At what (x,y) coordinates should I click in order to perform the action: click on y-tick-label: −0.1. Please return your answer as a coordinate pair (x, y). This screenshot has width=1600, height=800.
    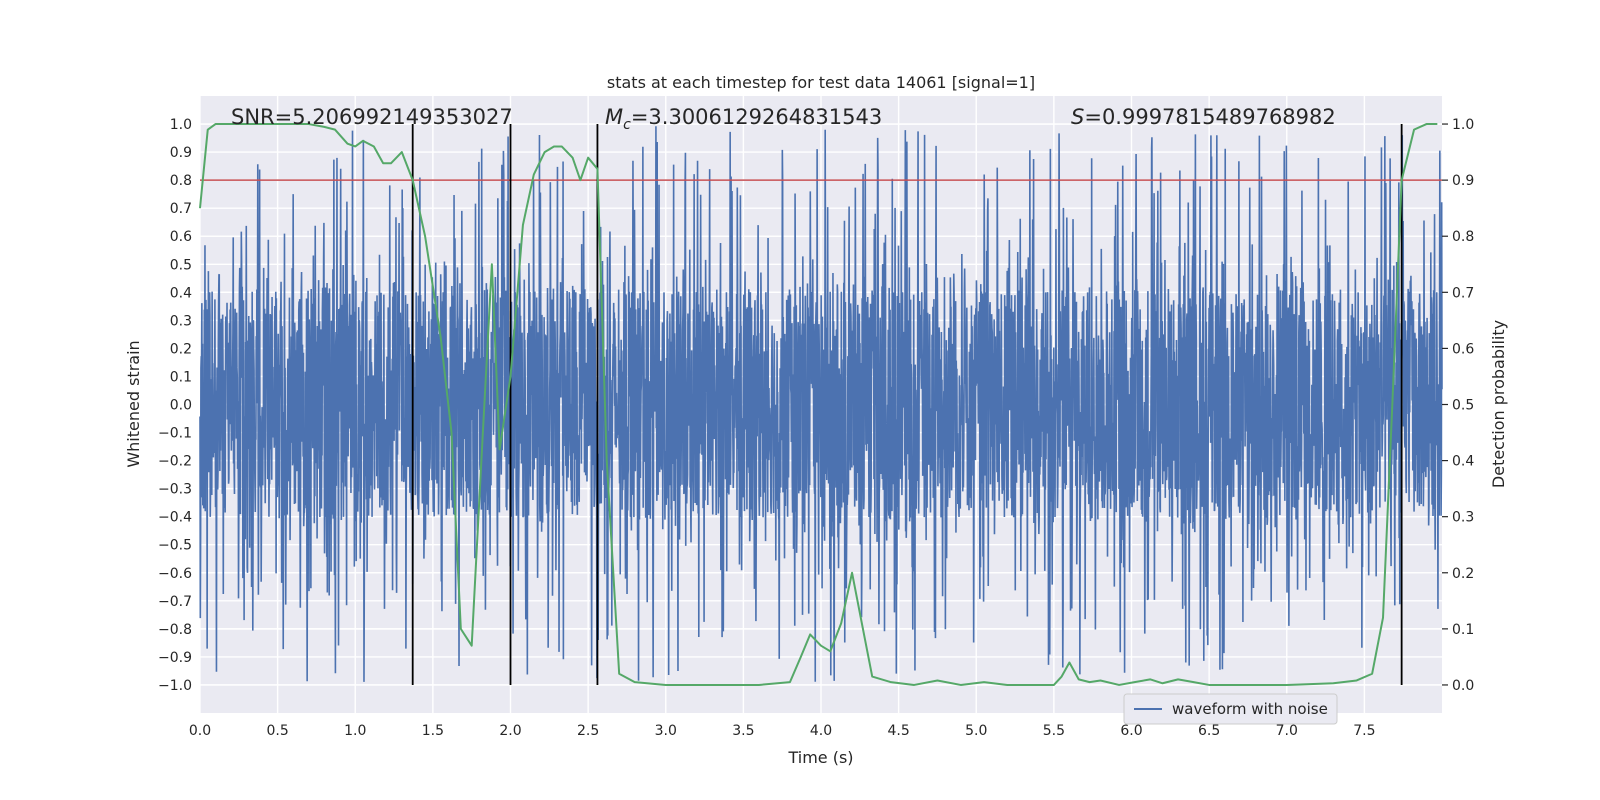
    Looking at the image, I should click on (175, 434).